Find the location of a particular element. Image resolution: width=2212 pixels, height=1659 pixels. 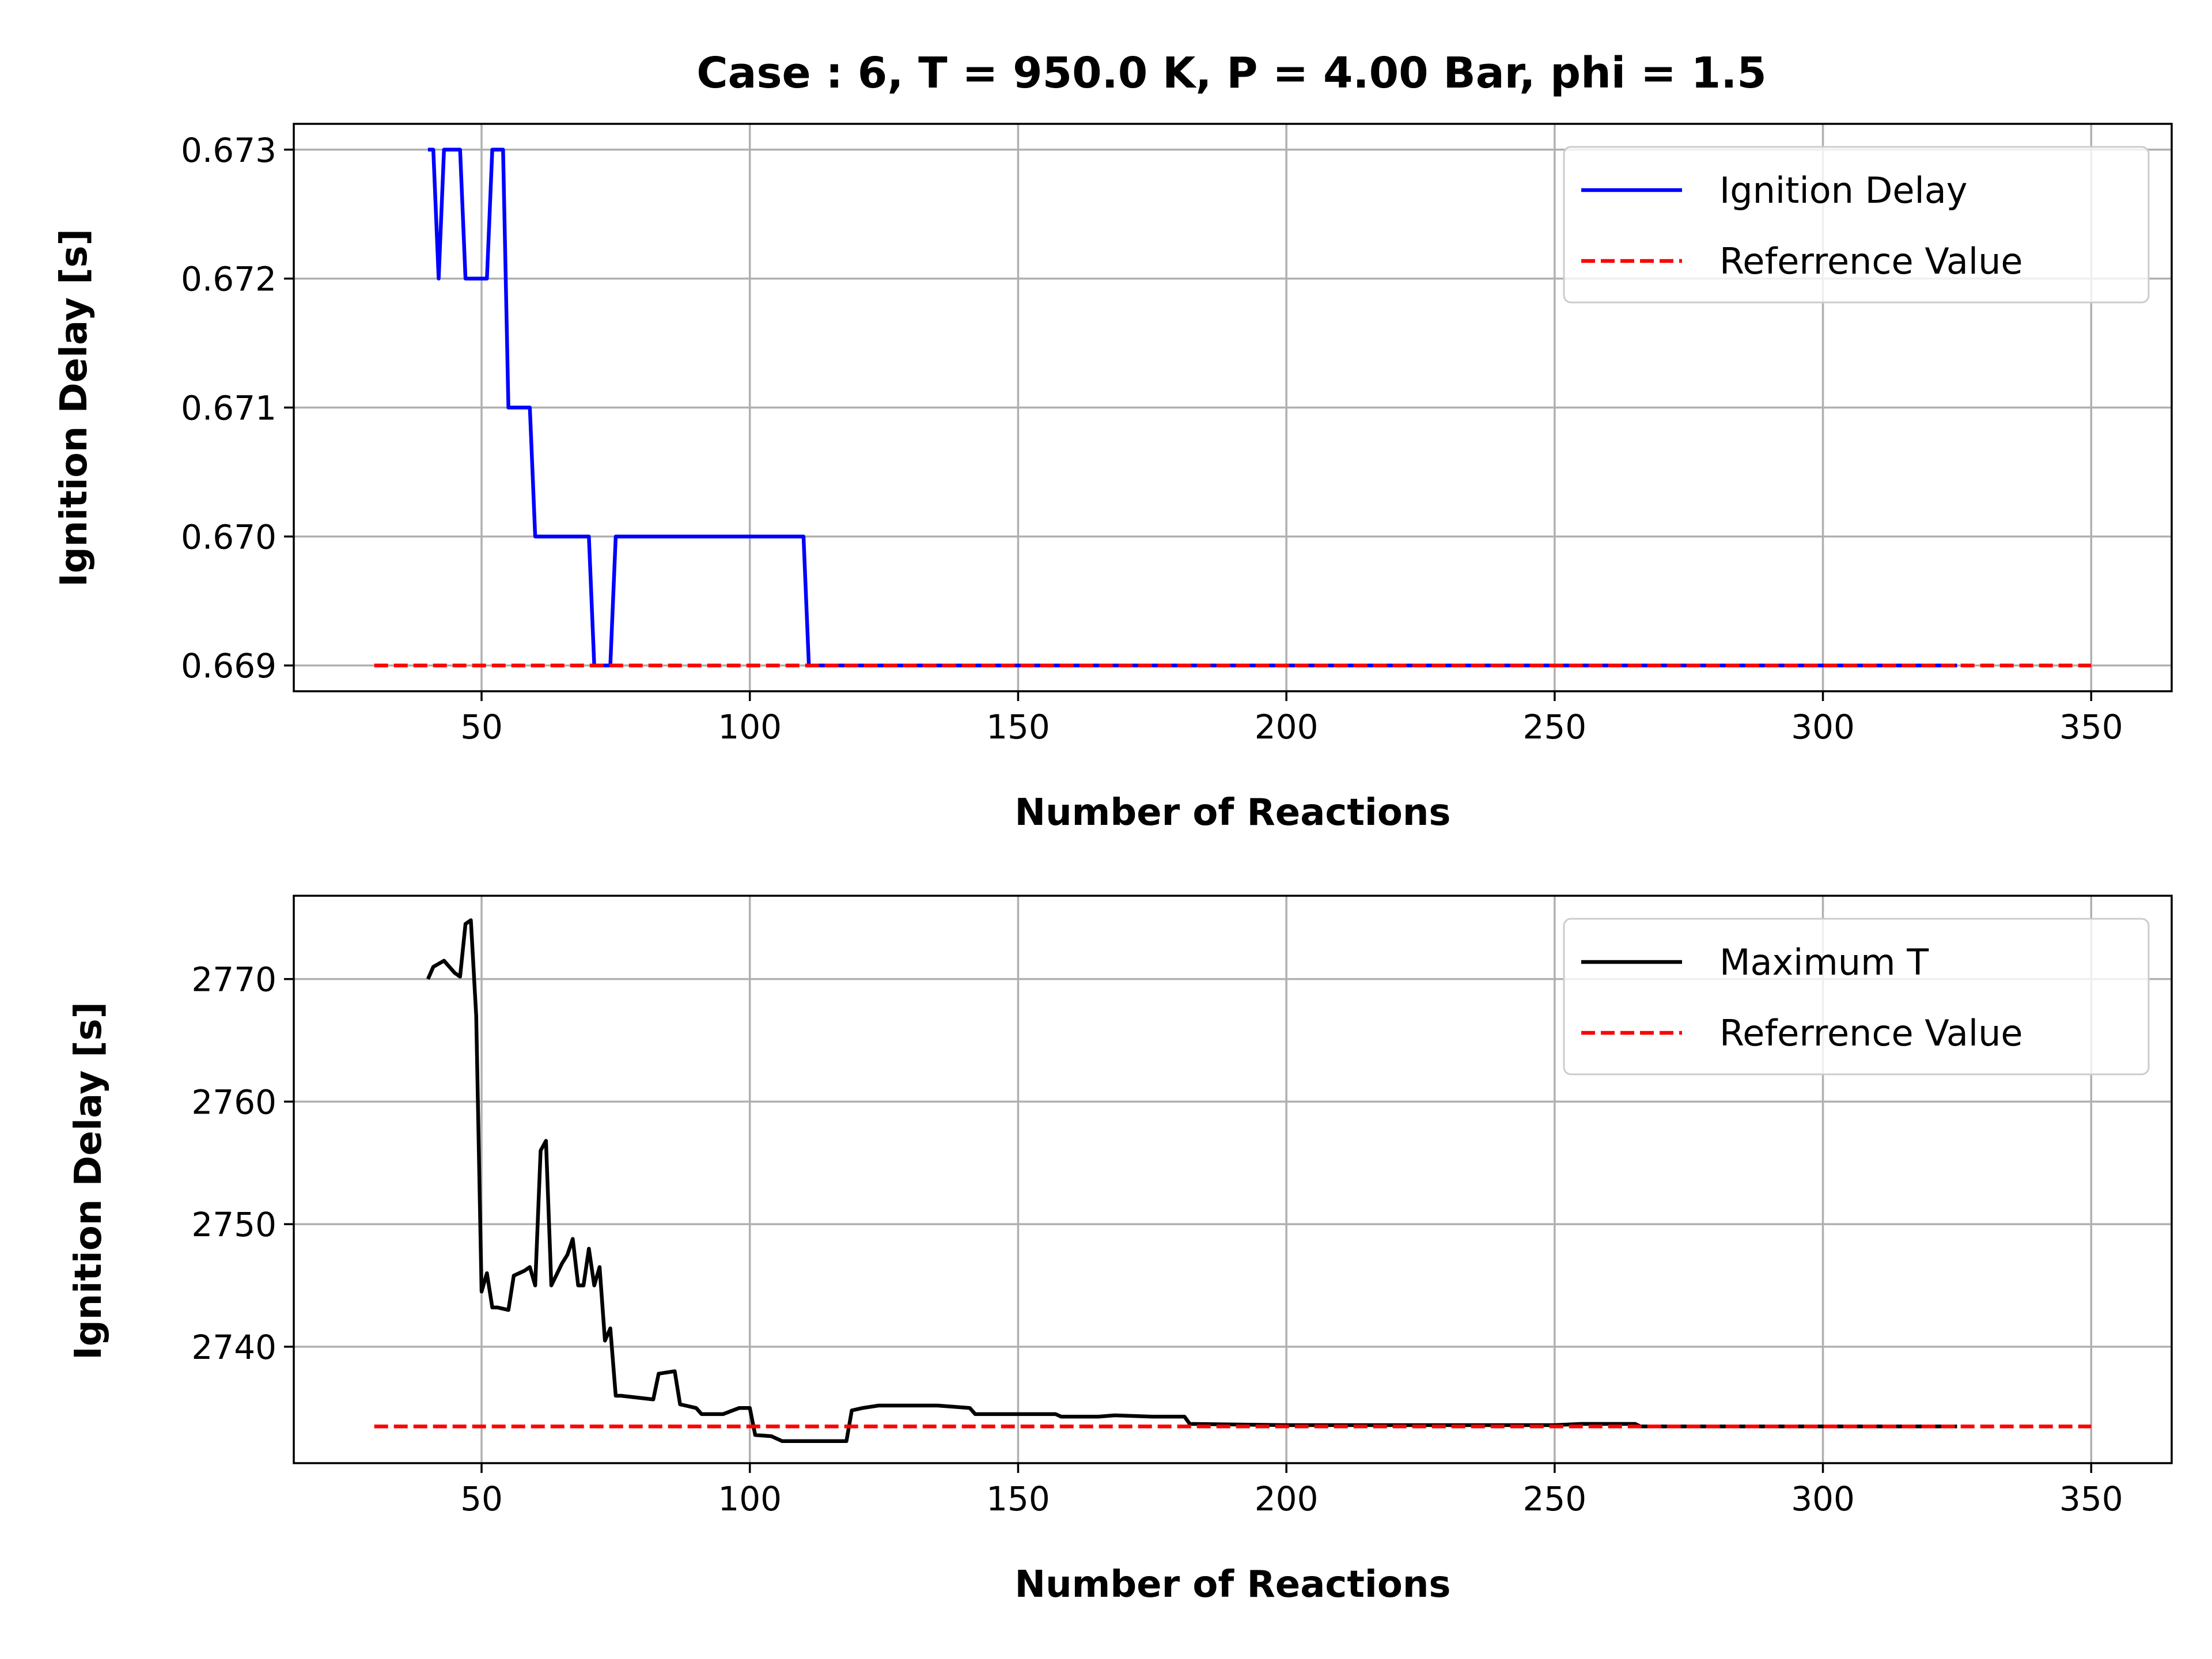

bottom-y-ticks: 2740 2750 2760 2770 is located at coordinates (242, 1163).